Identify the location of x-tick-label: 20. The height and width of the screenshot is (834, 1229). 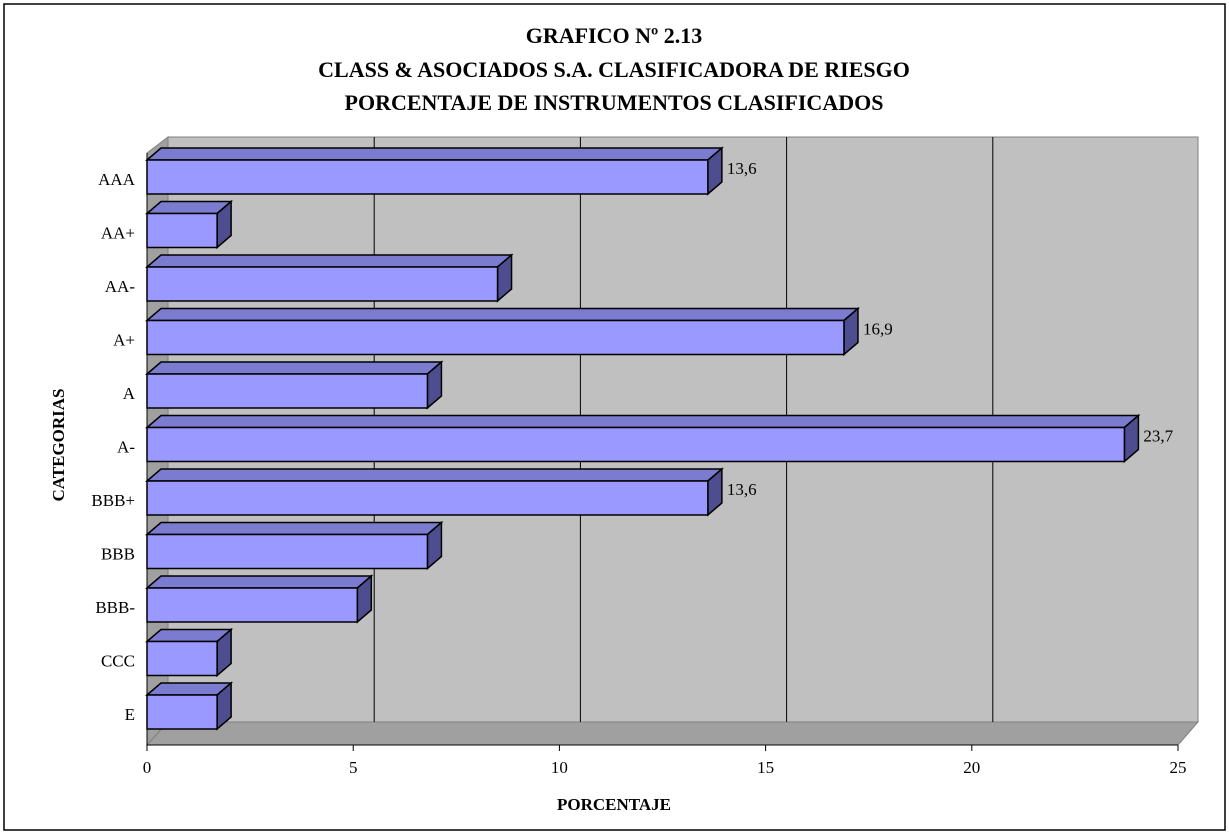
(971, 767).